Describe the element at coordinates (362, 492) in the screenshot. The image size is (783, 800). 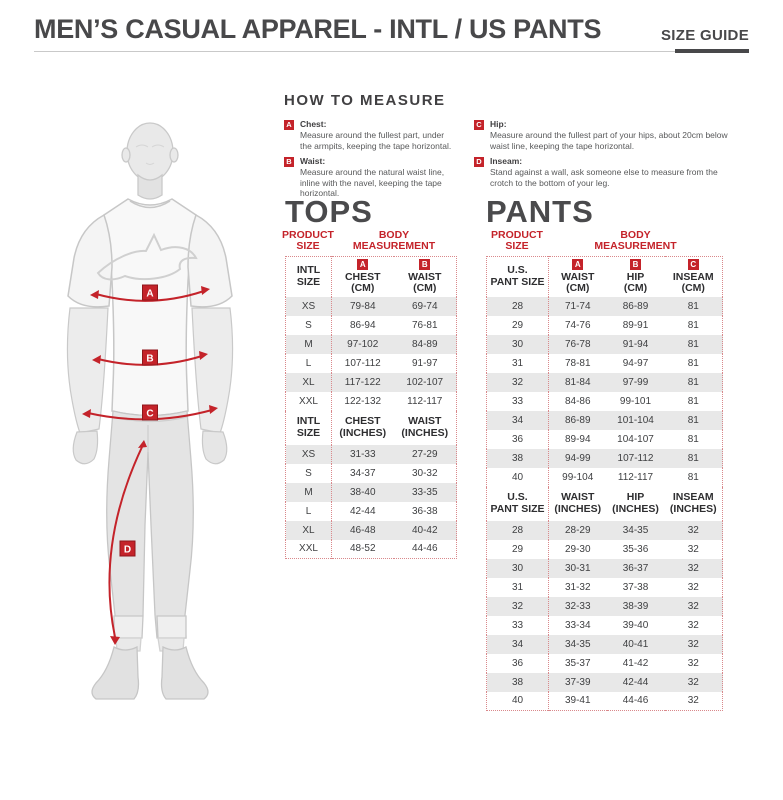
I see `value-cell: 38-40` at that location.